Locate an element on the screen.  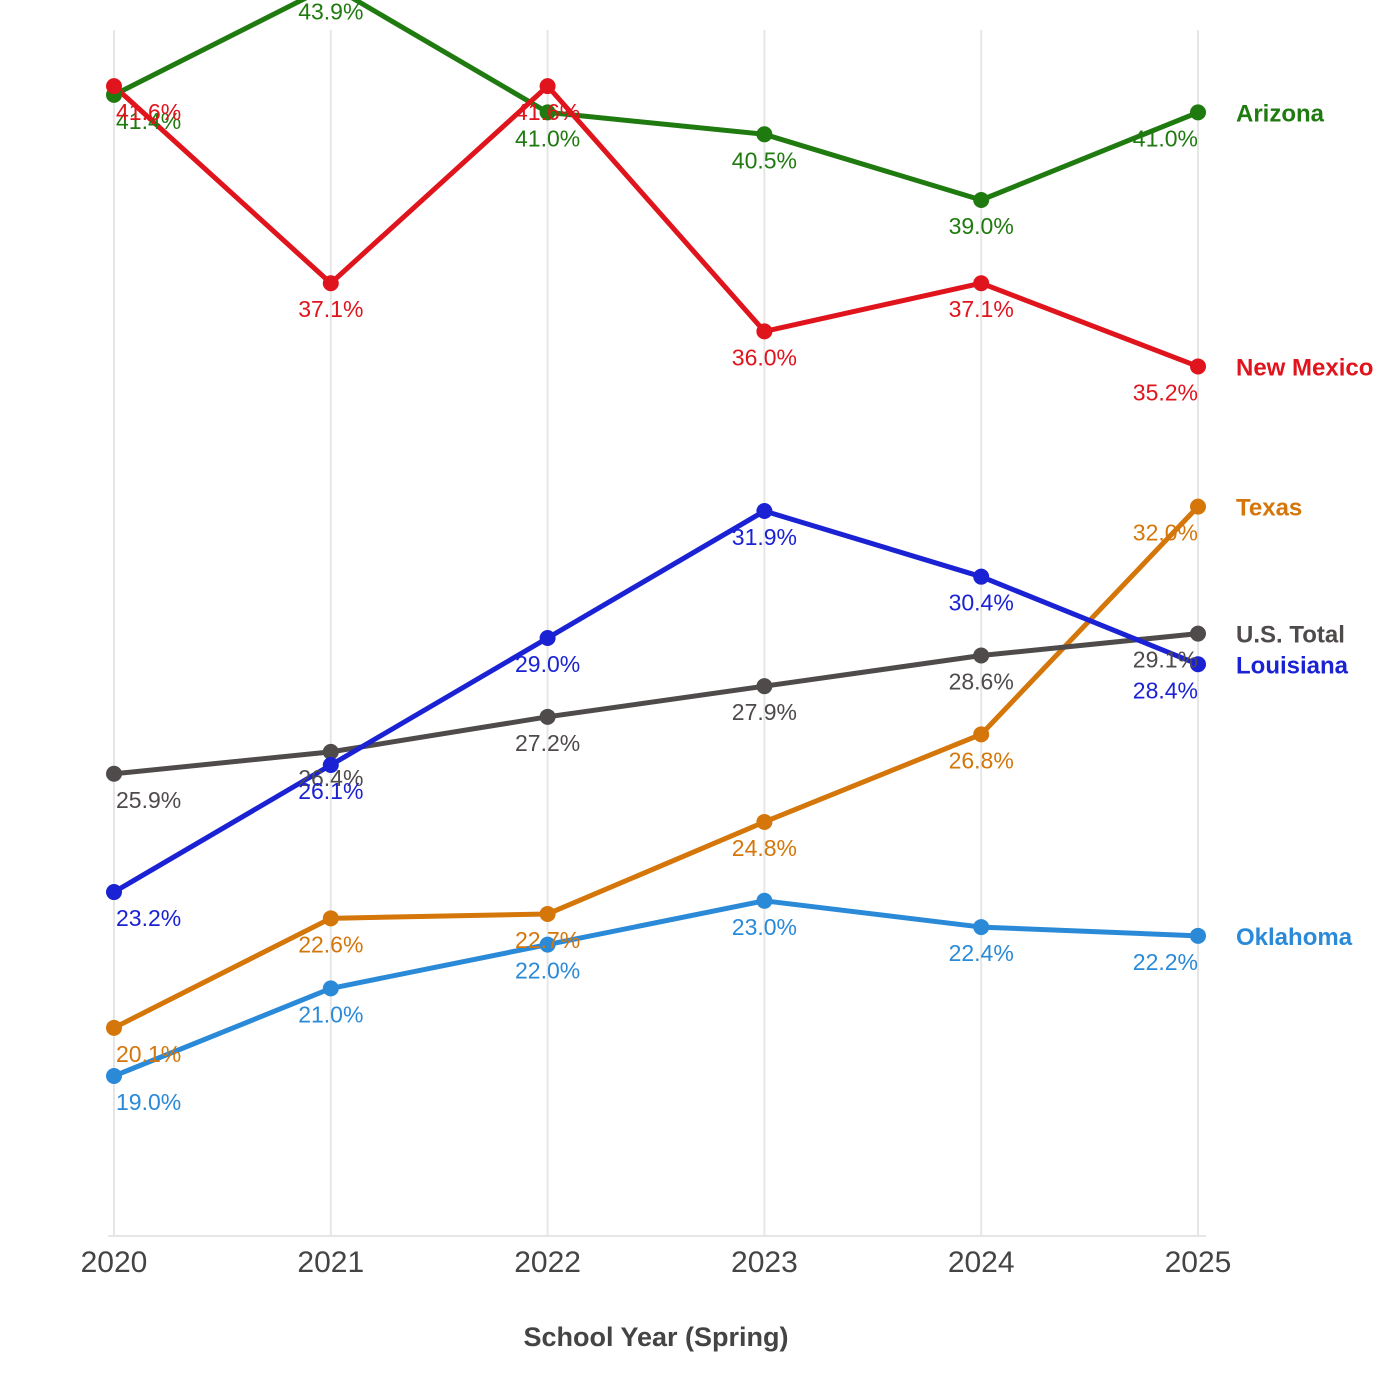
series-name-arizona: Arizona is located at coordinates (1280, 113).